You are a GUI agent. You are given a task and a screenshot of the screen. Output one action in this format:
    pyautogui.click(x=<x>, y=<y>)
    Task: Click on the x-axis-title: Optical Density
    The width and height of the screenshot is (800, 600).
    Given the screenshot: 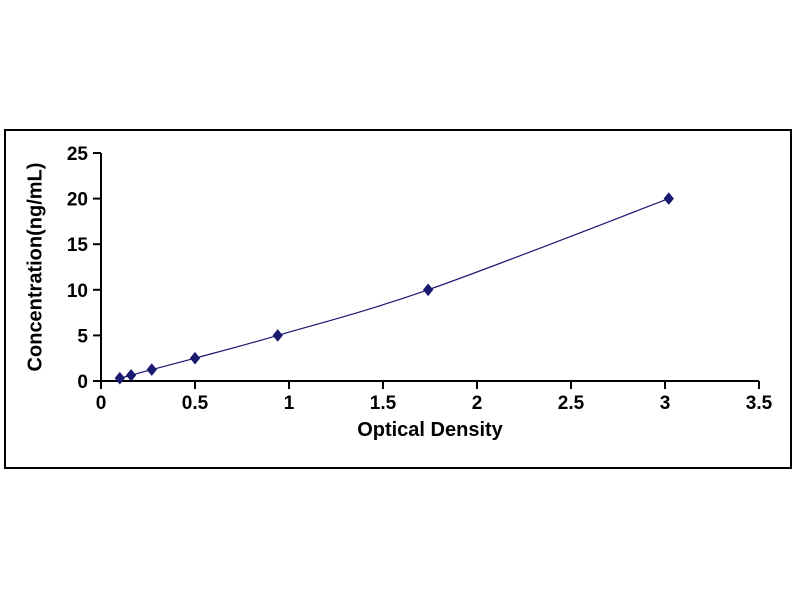 What is the action you would take?
    pyautogui.click(x=430, y=430)
    